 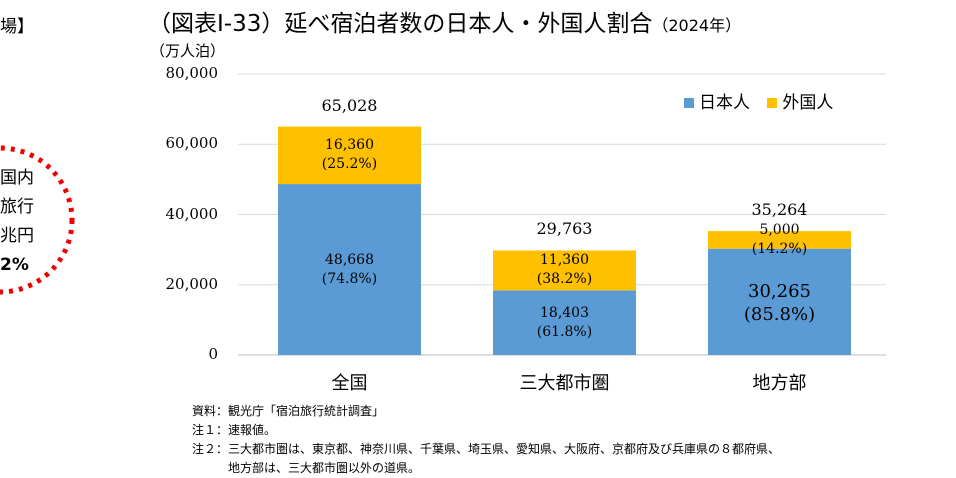 What do you see at coordinates (288, 411) in the screenshot?
I see `source-note: 資料：観光庁「宿泊旅行統計調査」` at bounding box center [288, 411].